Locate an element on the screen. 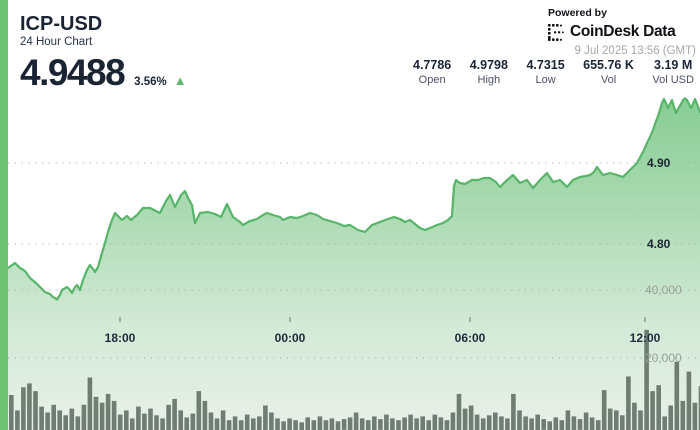 This screenshot has height=430, width=700. svg-text: 4.90 is located at coordinates (659, 163).